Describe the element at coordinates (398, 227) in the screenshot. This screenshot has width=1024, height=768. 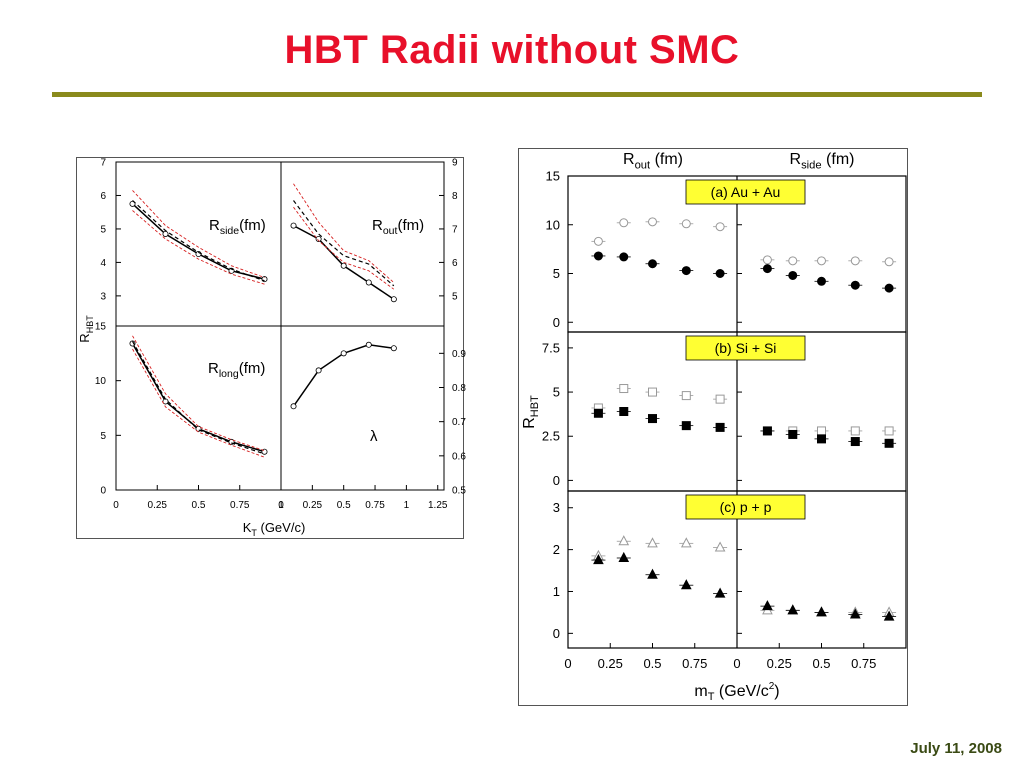
I see `panel-out-label: Rout(fm)` at that location.